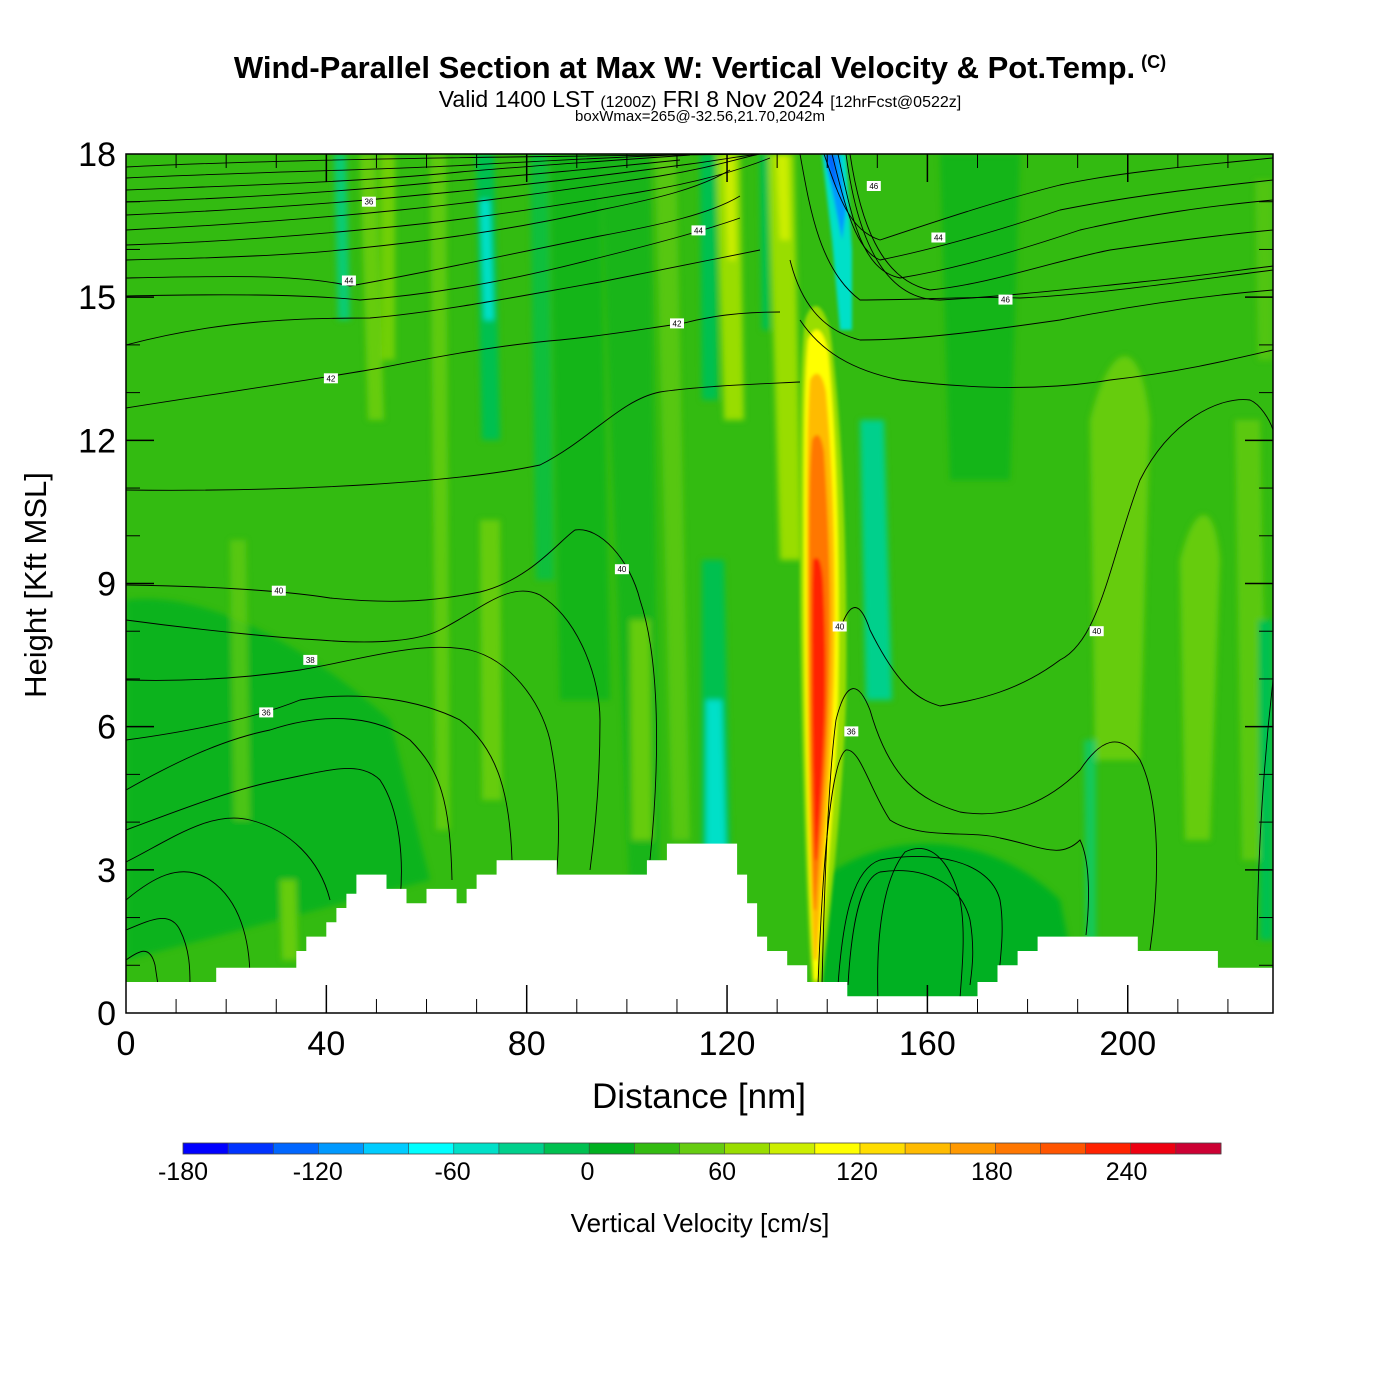  Describe the element at coordinates (652, 1172) in the screenshot. I see `colorbar-tick-labels: -180 -120 -60 0 60 120 180 240` at that location.